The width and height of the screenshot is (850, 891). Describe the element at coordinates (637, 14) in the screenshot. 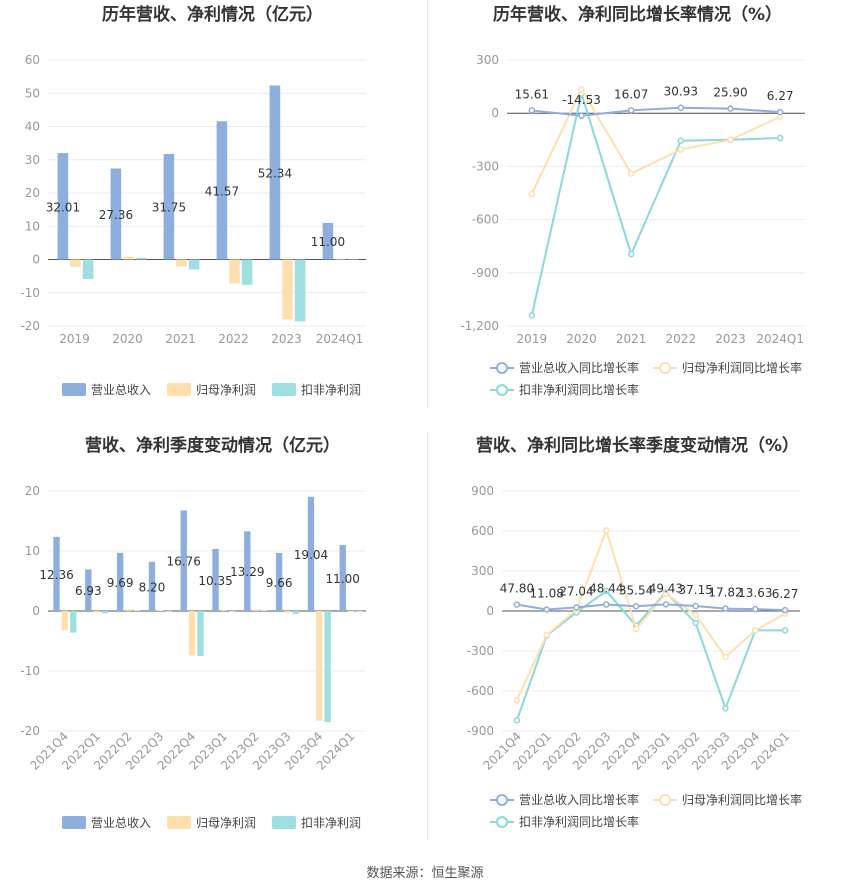

I see `chart-title: 历年营收、净利同比增长率情况（%）` at that location.